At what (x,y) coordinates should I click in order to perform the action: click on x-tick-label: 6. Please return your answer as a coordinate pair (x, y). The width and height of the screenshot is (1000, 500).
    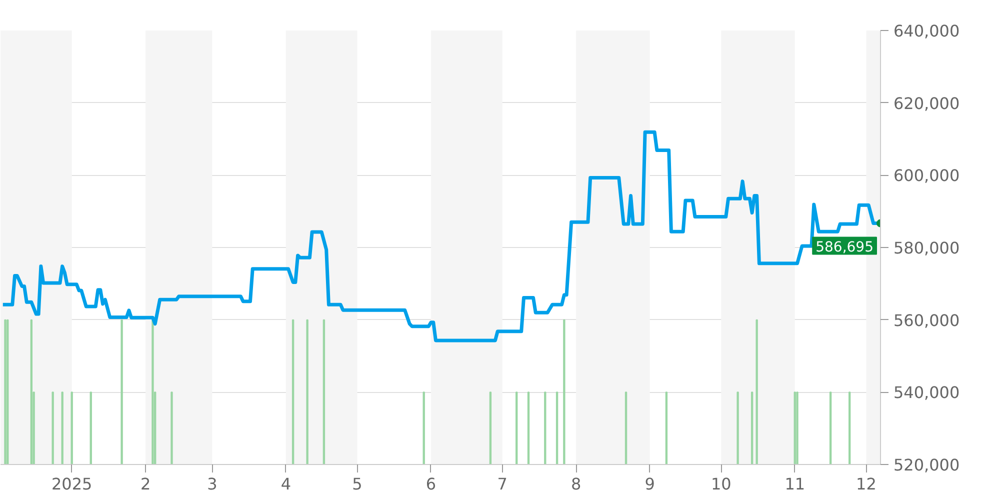
    Looking at the image, I should click on (431, 484).